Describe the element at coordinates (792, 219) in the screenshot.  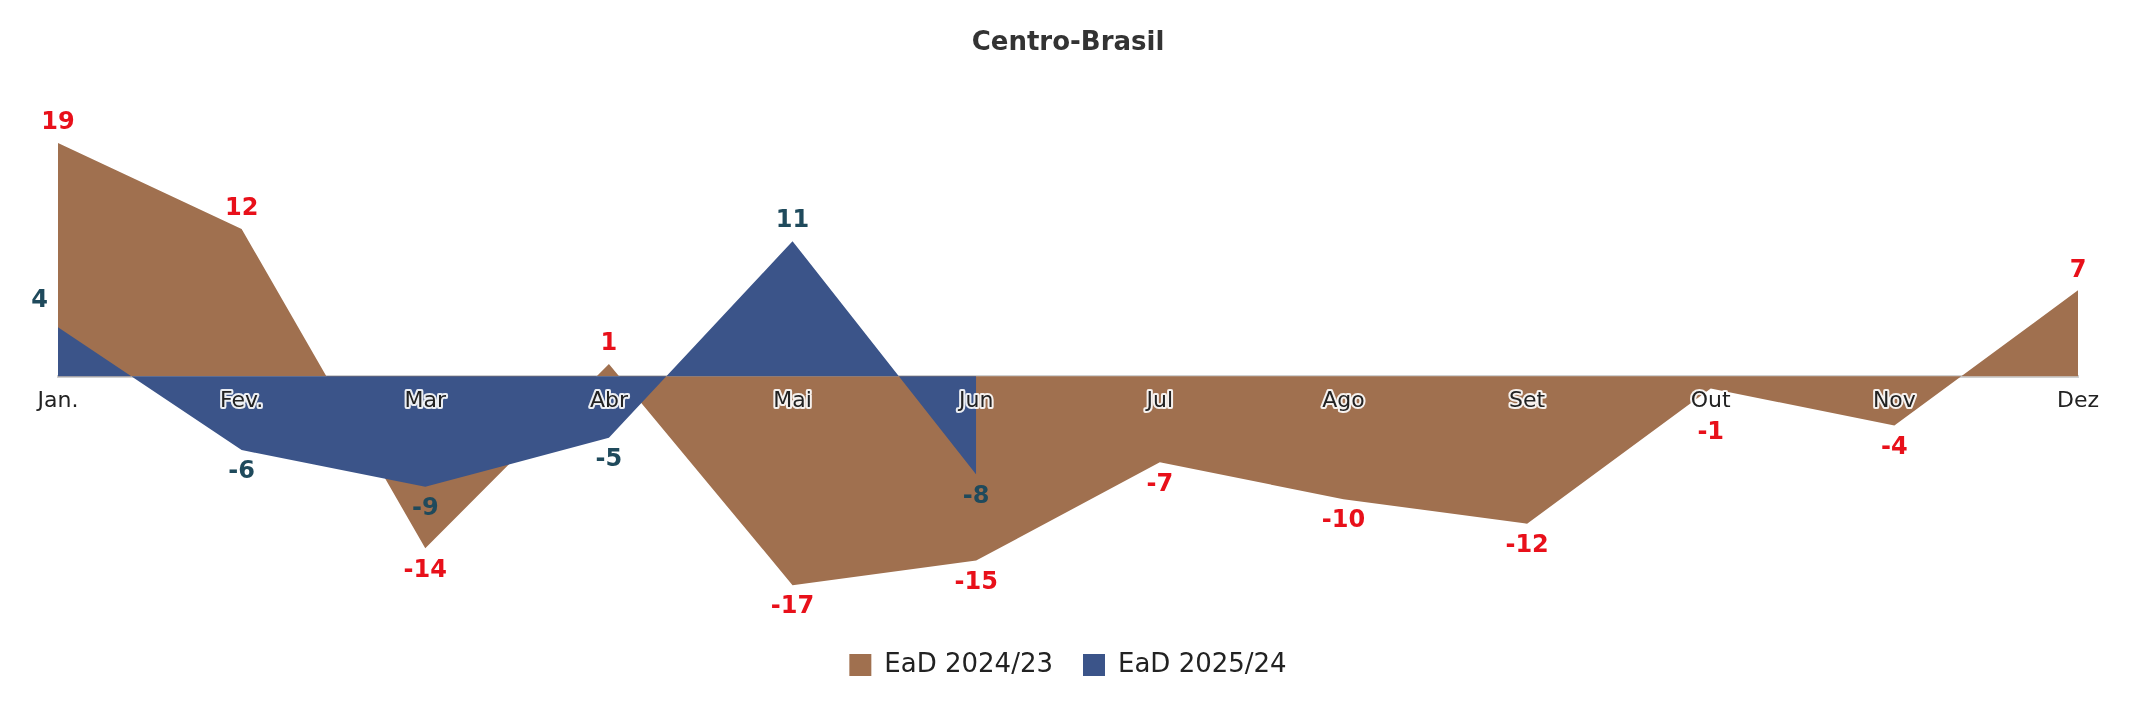
I see `data-label: 11` at that location.